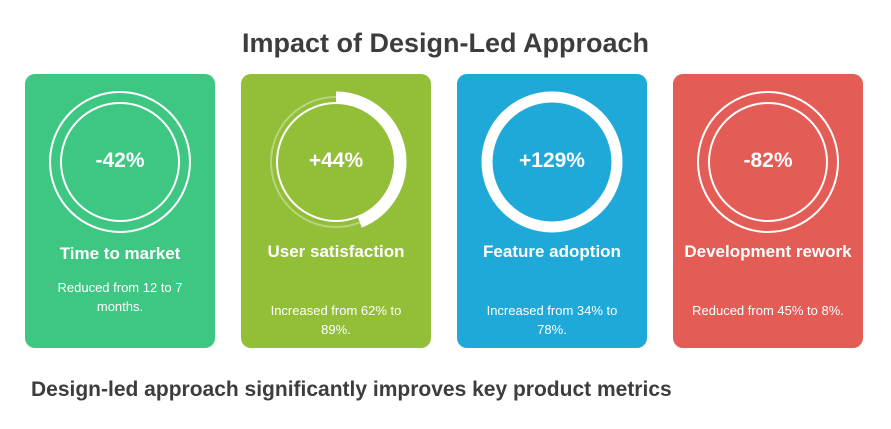 The image size is (891, 429). Describe the element at coordinates (336, 320) in the screenshot. I see `card-description: Increased from 62% to 89%.` at that location.